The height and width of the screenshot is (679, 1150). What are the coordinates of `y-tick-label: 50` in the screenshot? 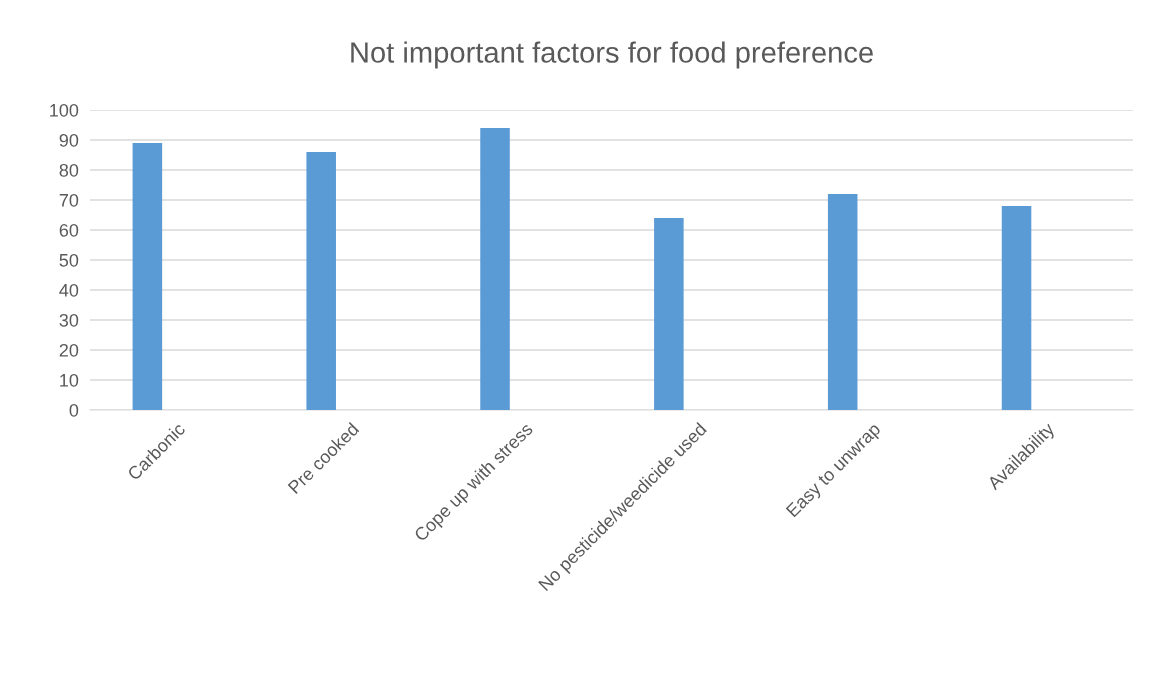 It's located at (69, 260).